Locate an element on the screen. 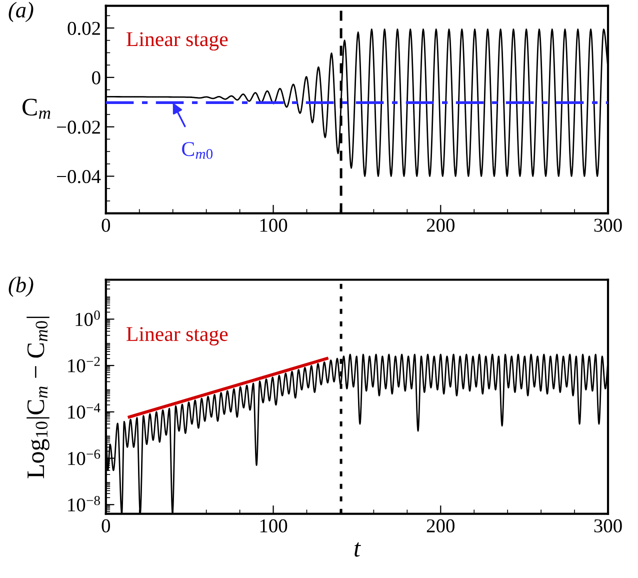  y-axis-title: Log$_{10}$|C$_{m}$ − C$_{m0}$| is located at coordinates (38, 397).